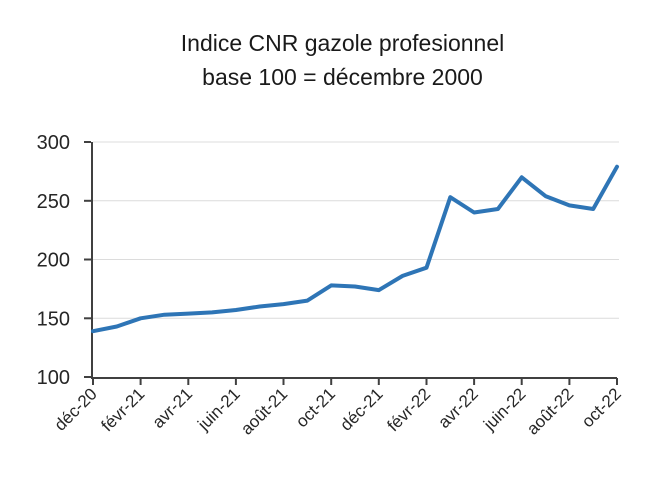 Image resolution: width=662 pixels, height=494 pixels. What do you see at coordinates (408, 409) in the screenshot?
I see `x-tick-label: févr-22` at bounding box center [408, 409].